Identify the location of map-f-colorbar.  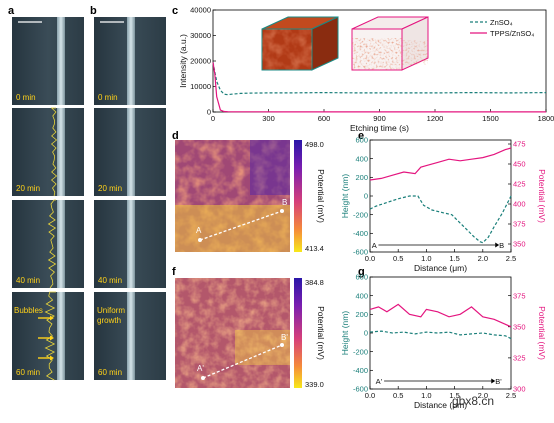
(298, 333).